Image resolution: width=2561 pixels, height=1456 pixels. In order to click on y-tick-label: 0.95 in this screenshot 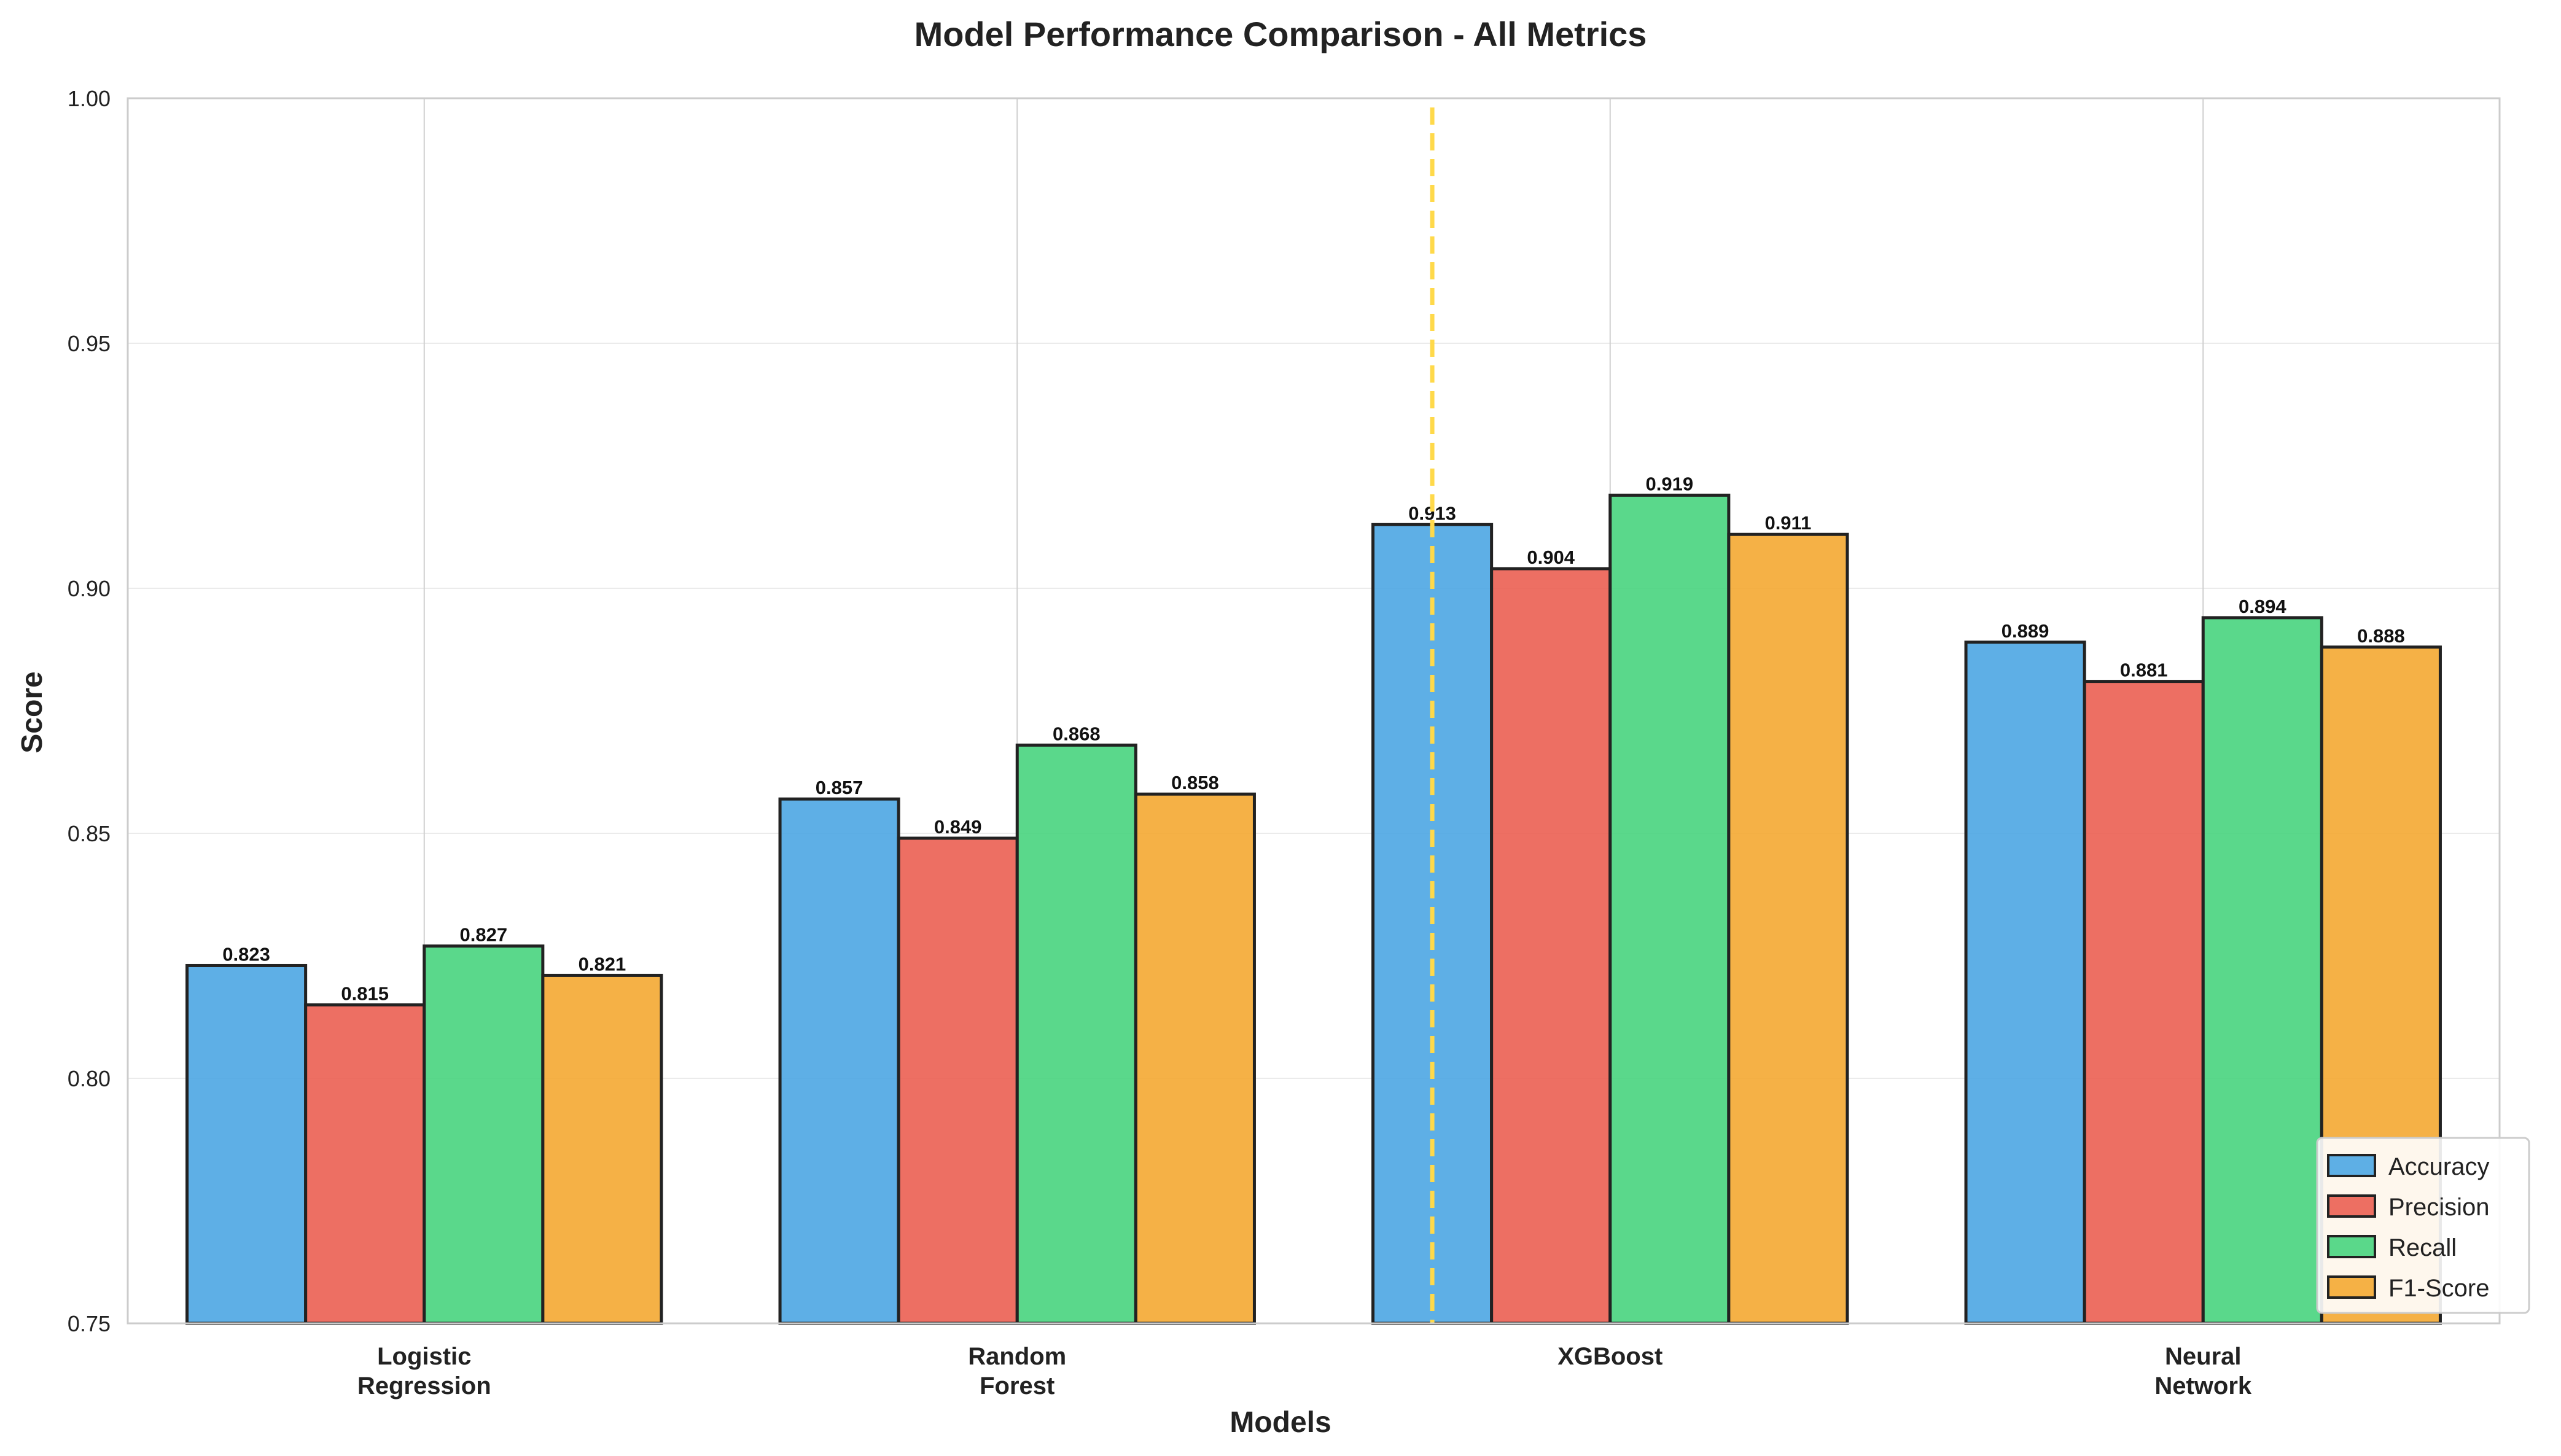, I will do `click(89, 343)`.